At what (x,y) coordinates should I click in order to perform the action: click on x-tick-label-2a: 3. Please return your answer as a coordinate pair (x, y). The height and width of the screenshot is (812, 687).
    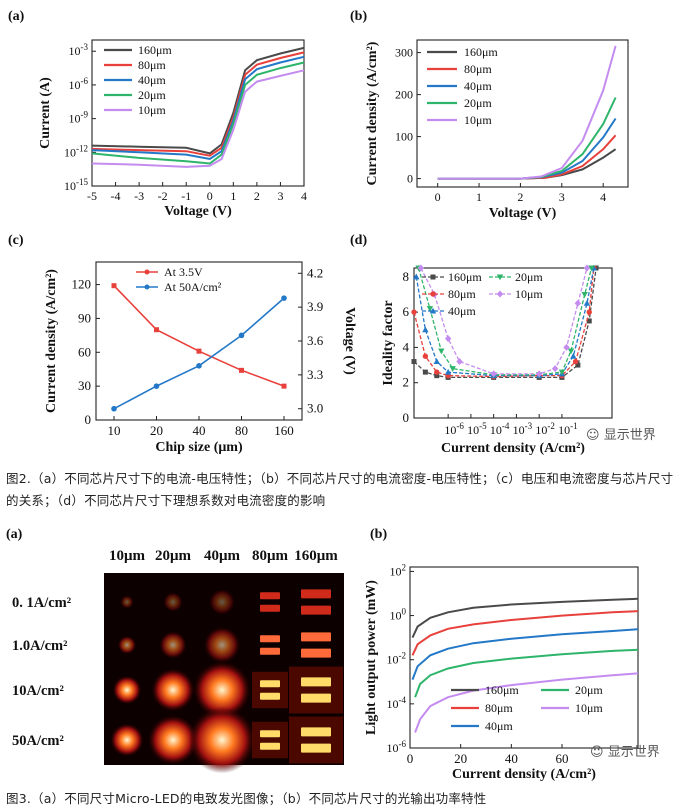
    Looking at the image, I should click on (280, 196).